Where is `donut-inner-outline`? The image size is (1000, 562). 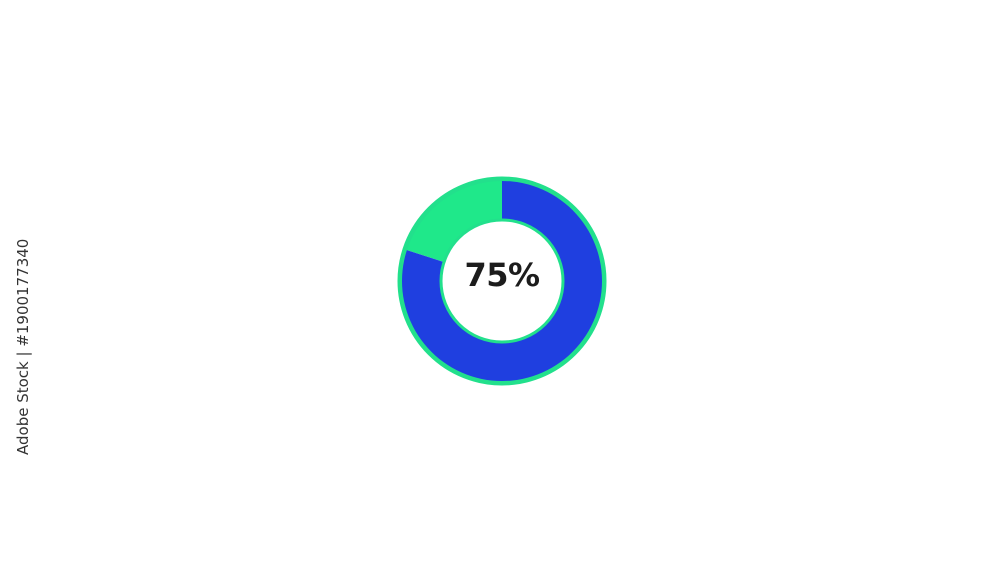 donut-inner-outline is located at coordinates (502, 281).